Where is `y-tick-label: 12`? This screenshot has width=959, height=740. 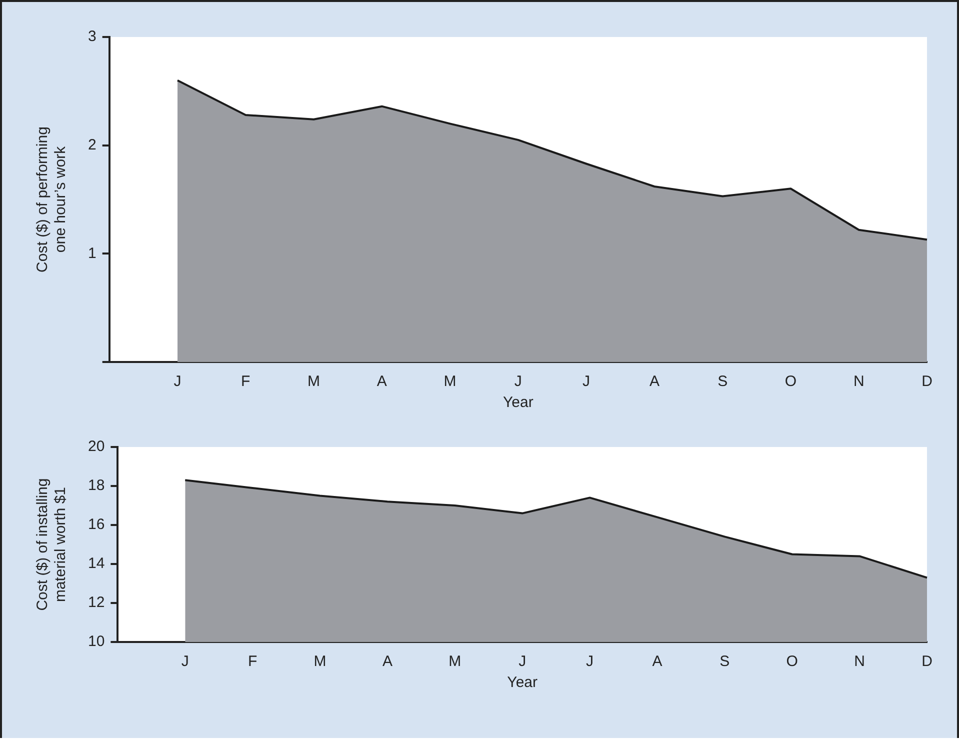
y-tick-label: 12 is located at coordinates (96, 603).